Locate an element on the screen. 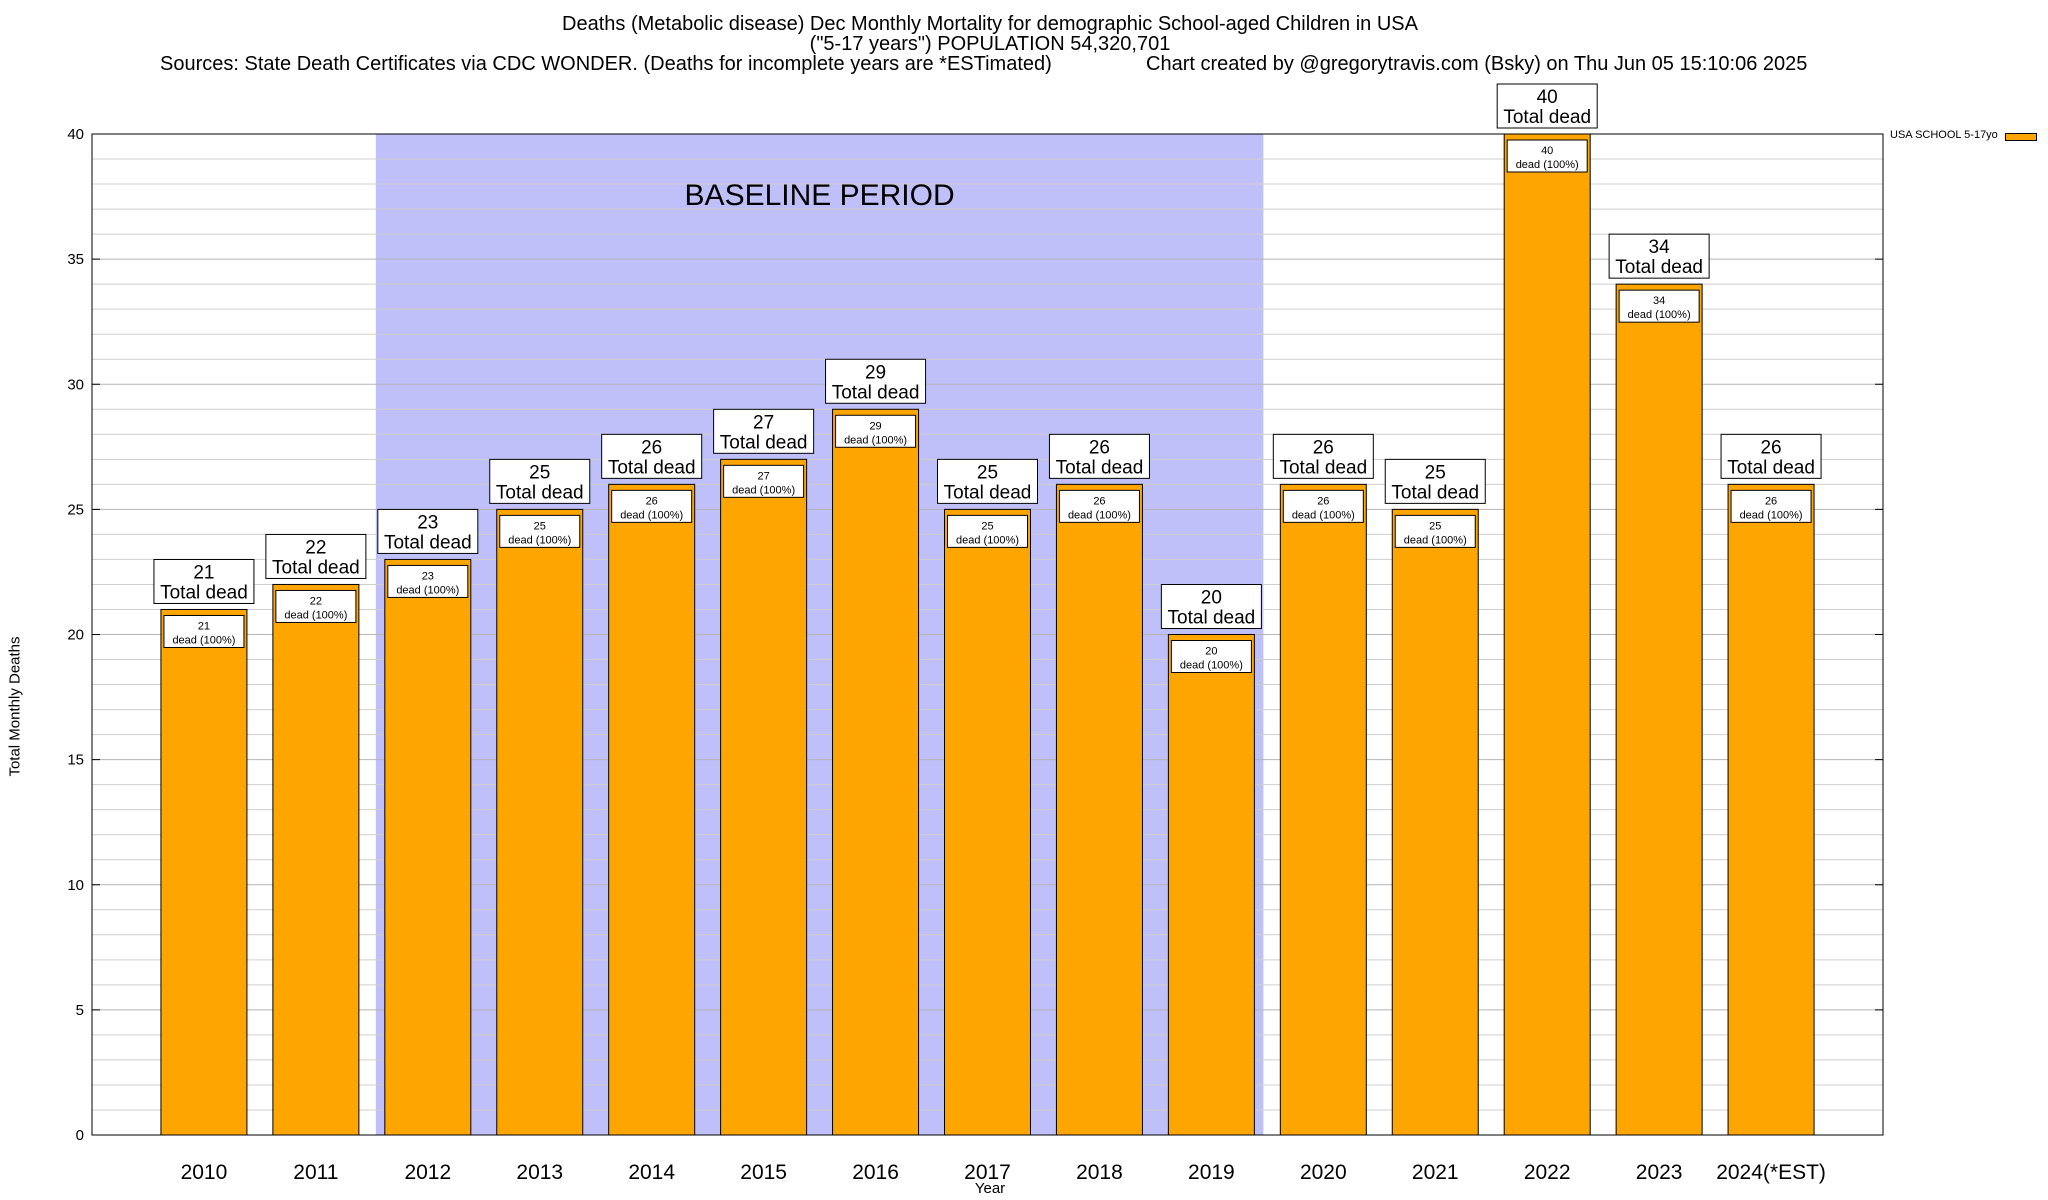  bar-top-value: 21 is located at coordinates (203, 572).